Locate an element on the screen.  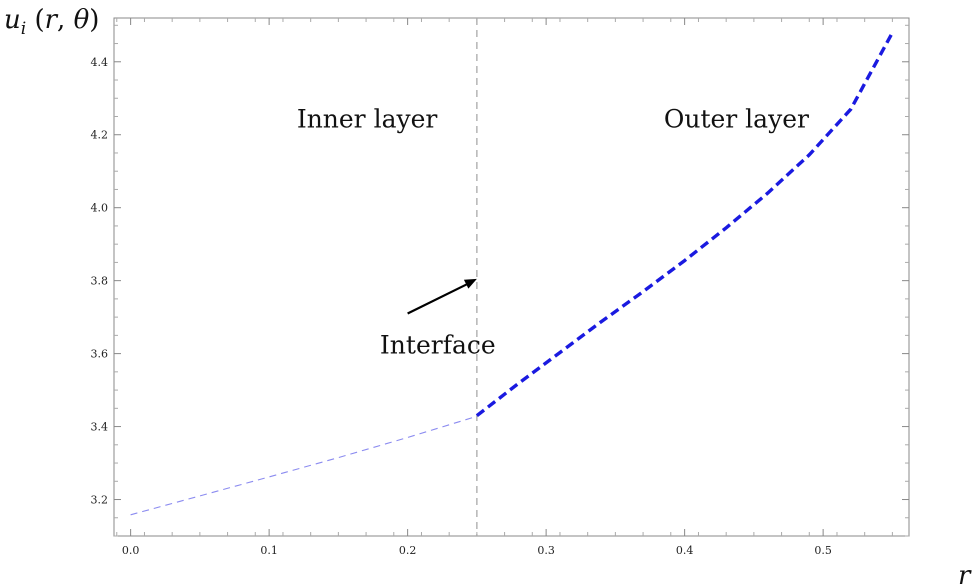
y-tick-label: 3.8 is located at coordinates (100, 281).